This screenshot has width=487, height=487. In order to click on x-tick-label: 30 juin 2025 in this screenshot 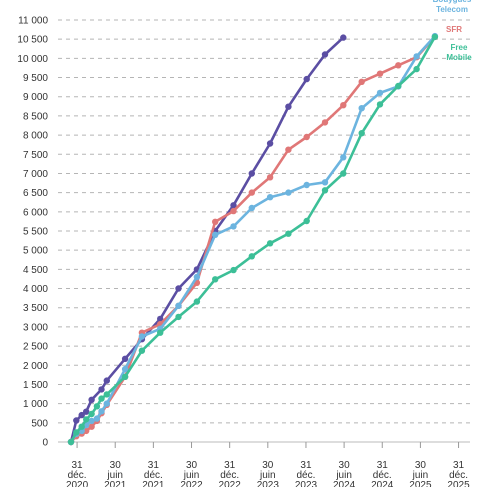, I will do `click(420, 473)`.